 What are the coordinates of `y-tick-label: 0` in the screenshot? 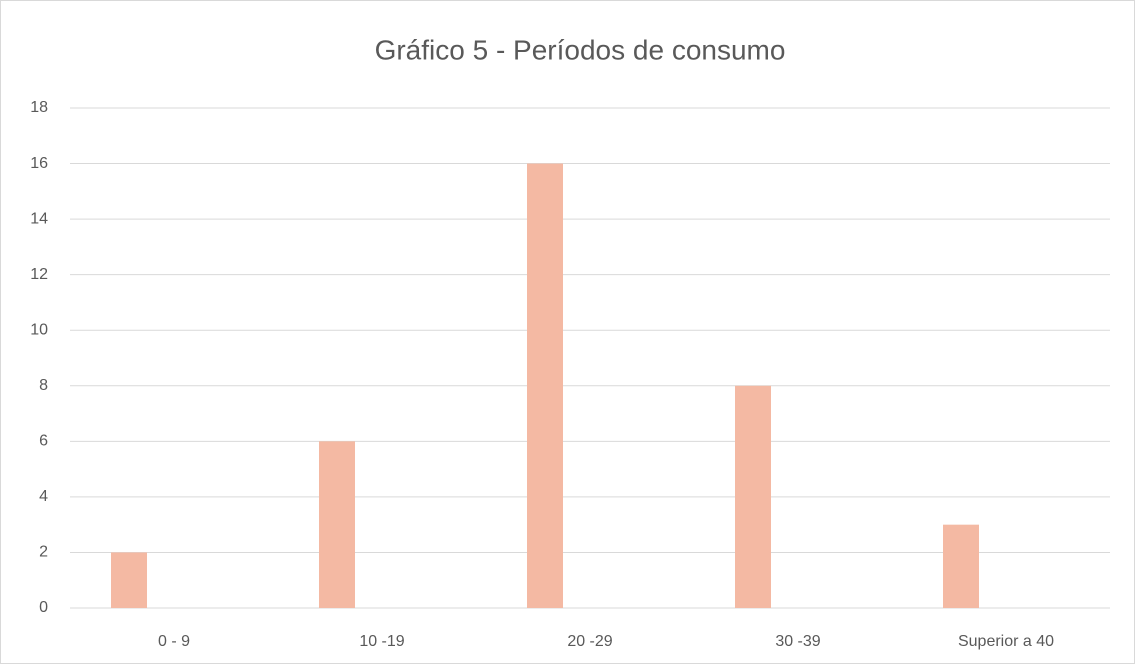 It's located at (43, 607).